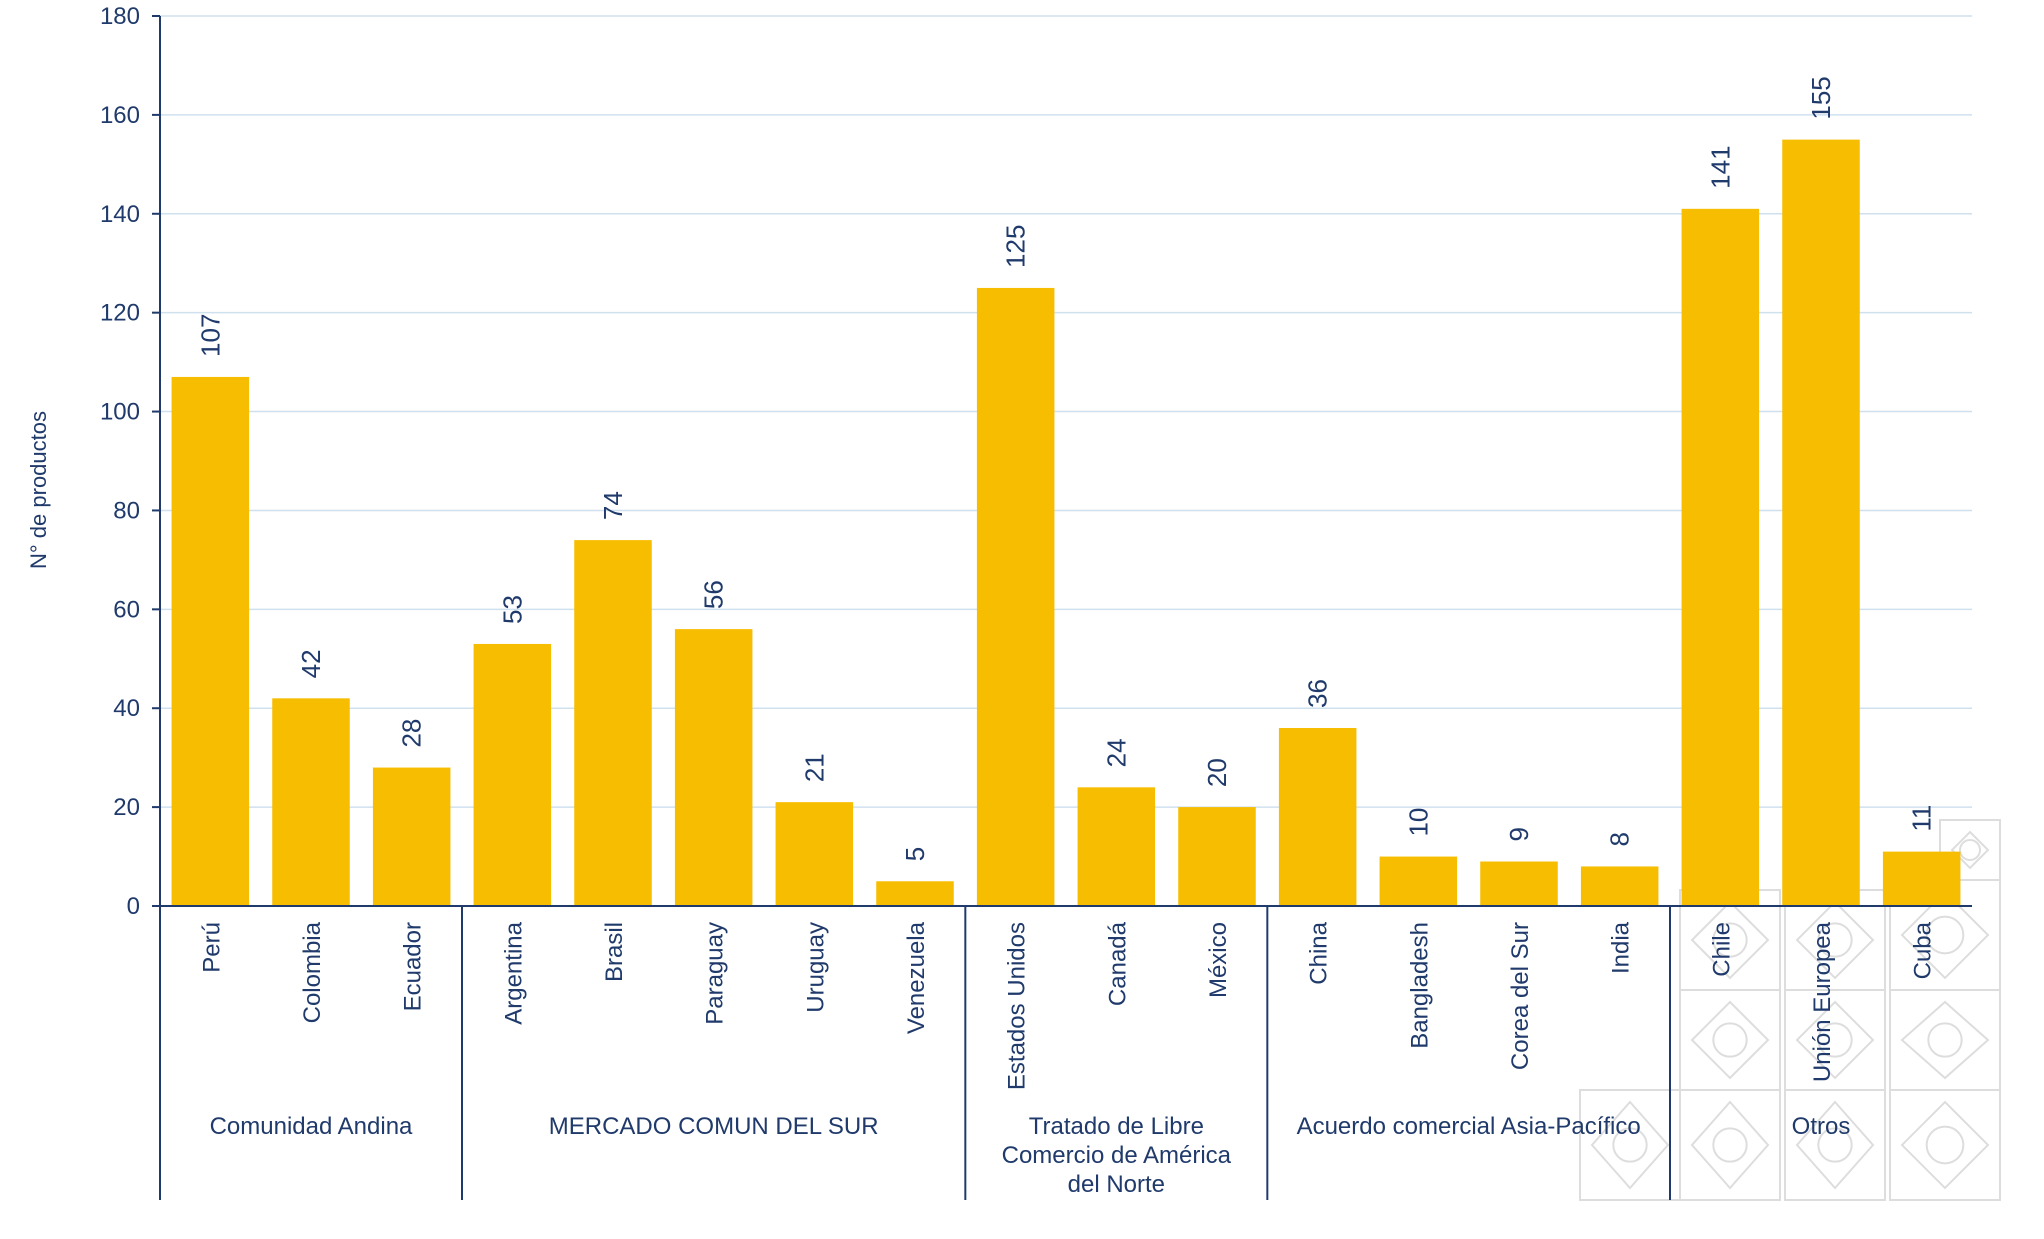  Describe the element at coordinates (120, 16) in the screenshot. I see `y-tick-label: 180` at that location.